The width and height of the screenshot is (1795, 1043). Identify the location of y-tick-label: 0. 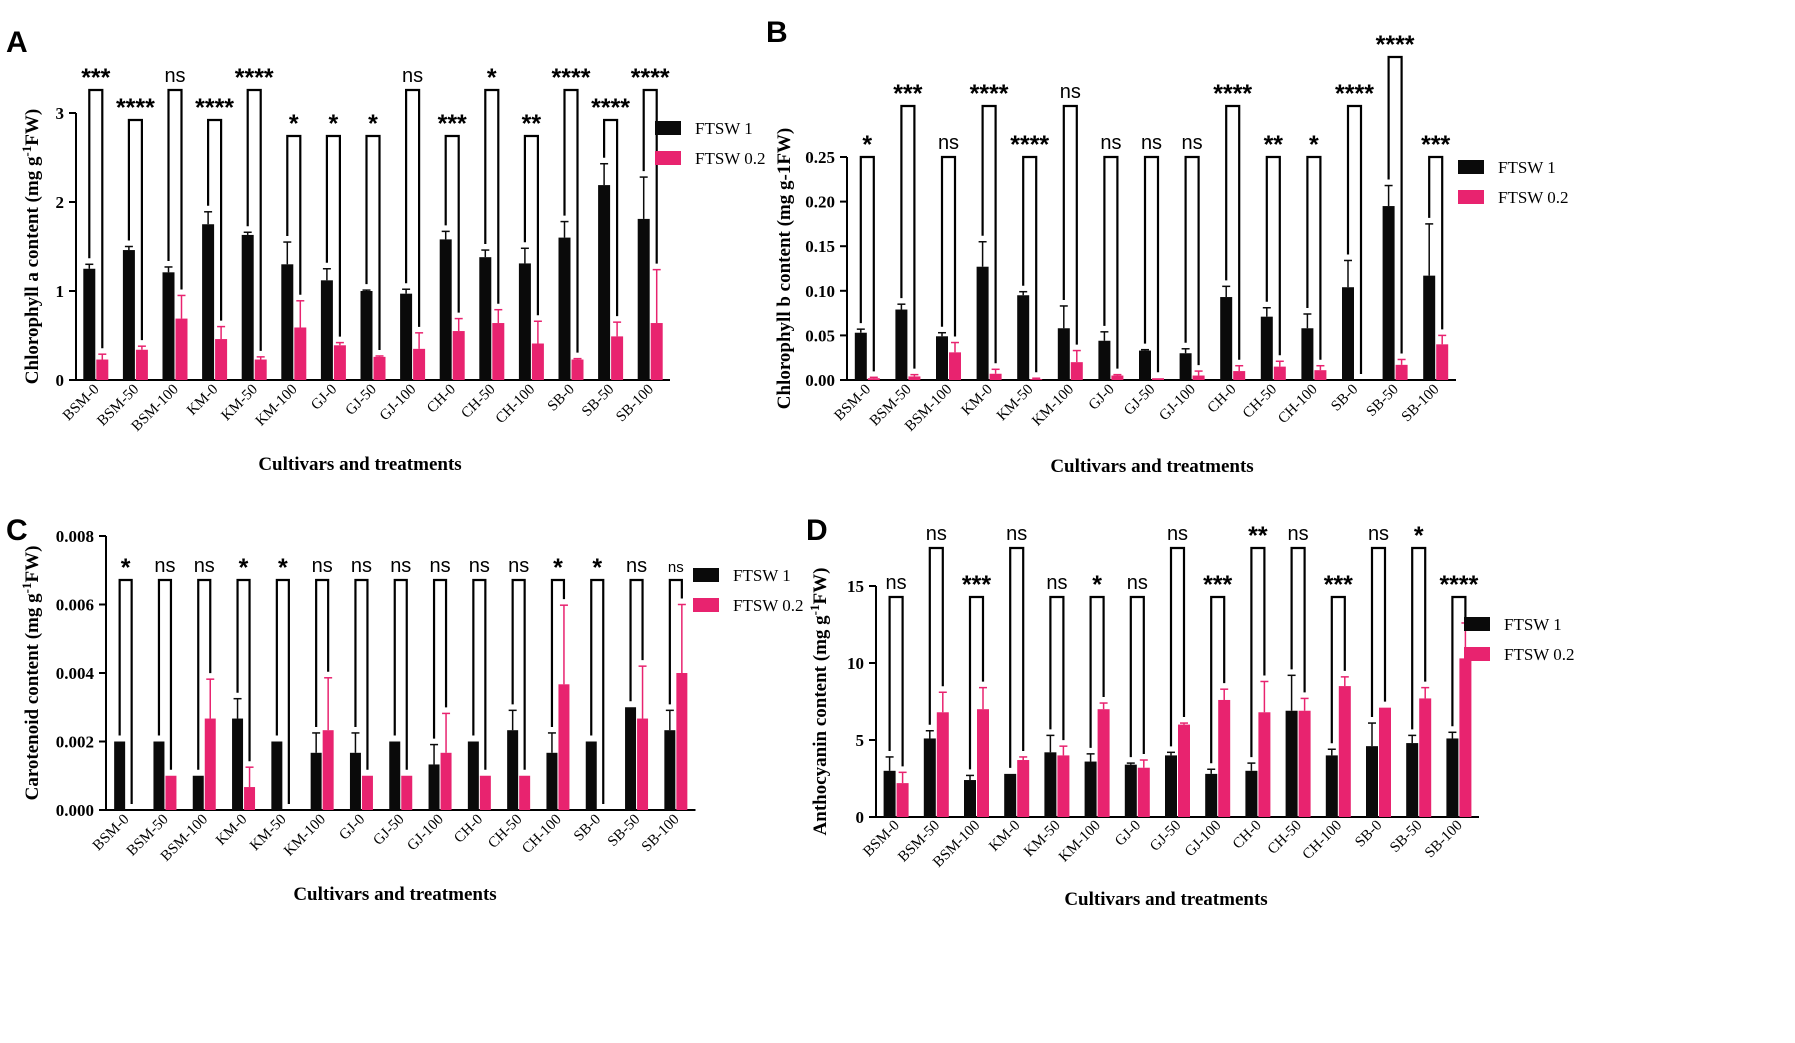
(860, 817).